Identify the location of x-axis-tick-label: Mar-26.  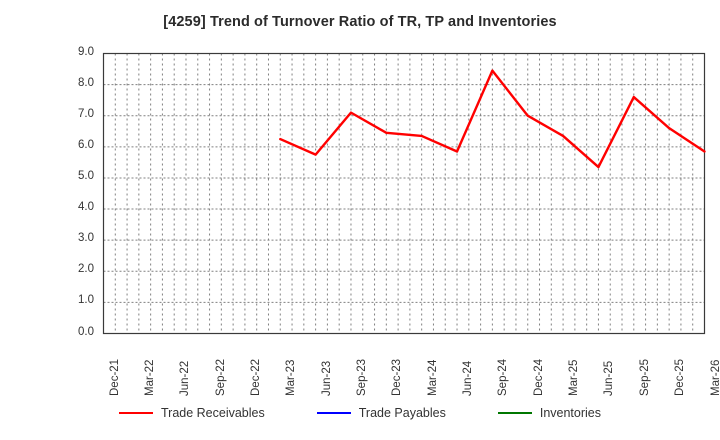
(714, 377).